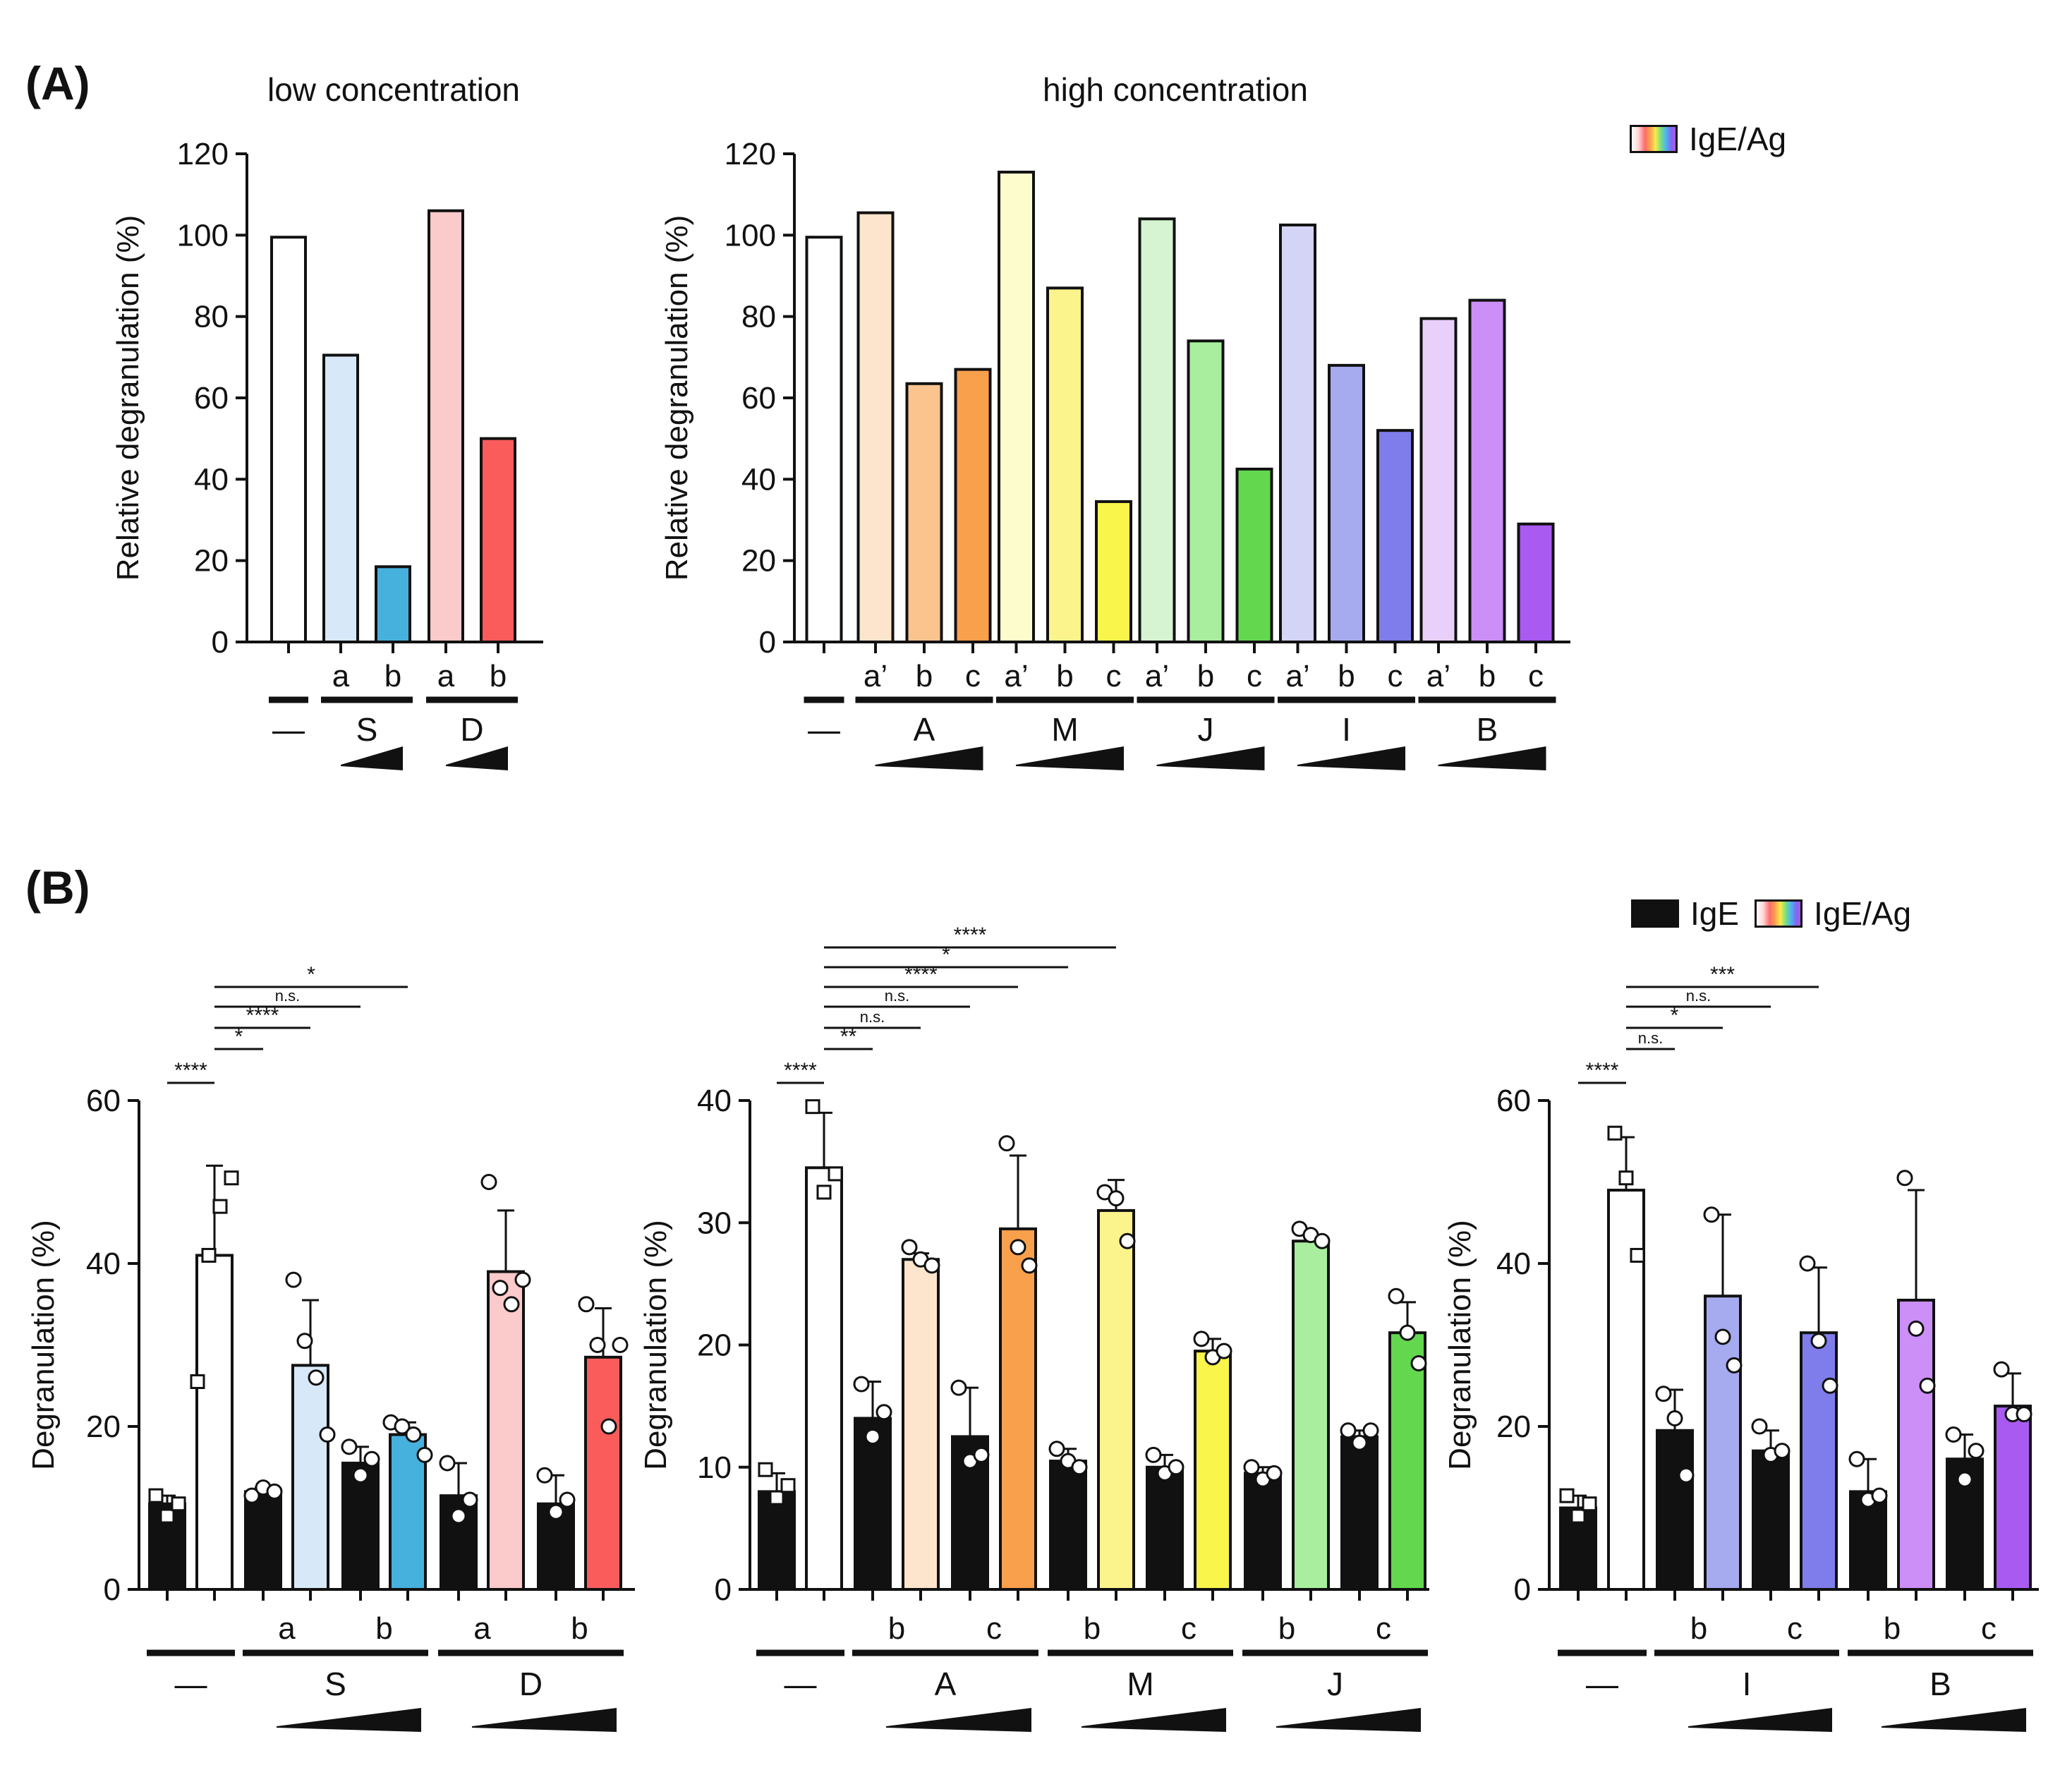  What do you see at coordinates (750, 235) in the screenshot?
I see `a-high-ytick-label: 100` at bounding box center [750, 235].